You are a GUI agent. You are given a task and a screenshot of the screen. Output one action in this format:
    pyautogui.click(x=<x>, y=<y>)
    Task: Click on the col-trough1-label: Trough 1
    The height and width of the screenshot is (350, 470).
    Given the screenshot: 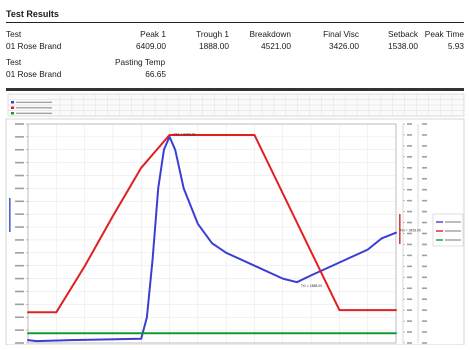 What is the action you would take?
    pyautogui.click(x=212, y=34)
    